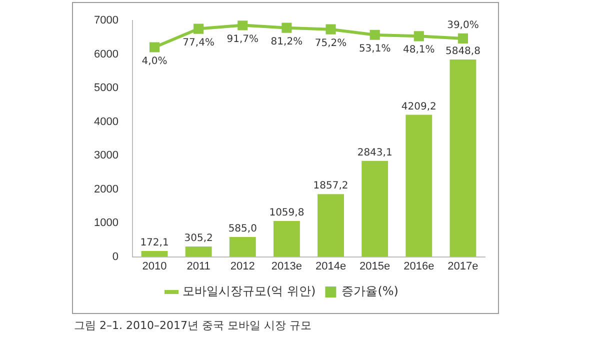 The width and height of the screenshot is (600, 345). What do you see at coordinates (286, 42) in the screenshot?
I see `data-label: 81,2%` at bounding box center [286, 42].